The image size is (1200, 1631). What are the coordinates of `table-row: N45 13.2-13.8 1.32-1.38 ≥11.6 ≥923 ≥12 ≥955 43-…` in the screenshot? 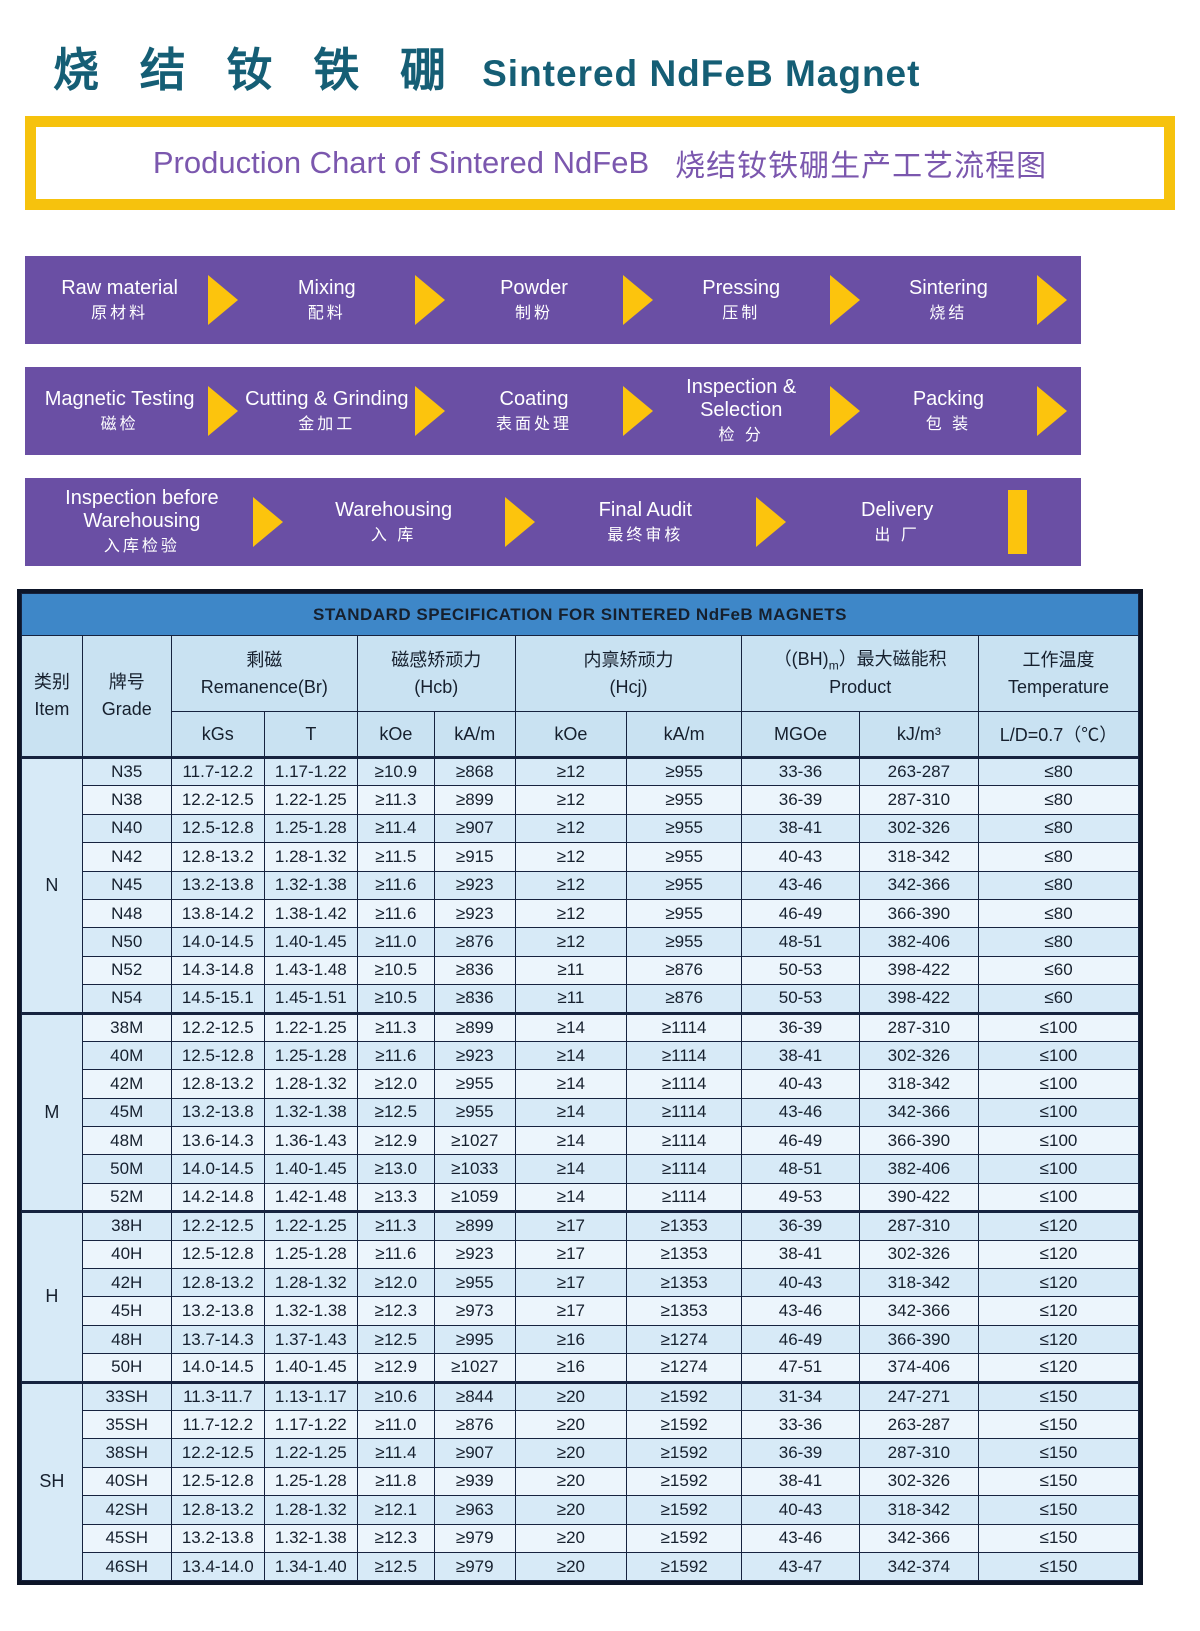 It's located at (580, 885).